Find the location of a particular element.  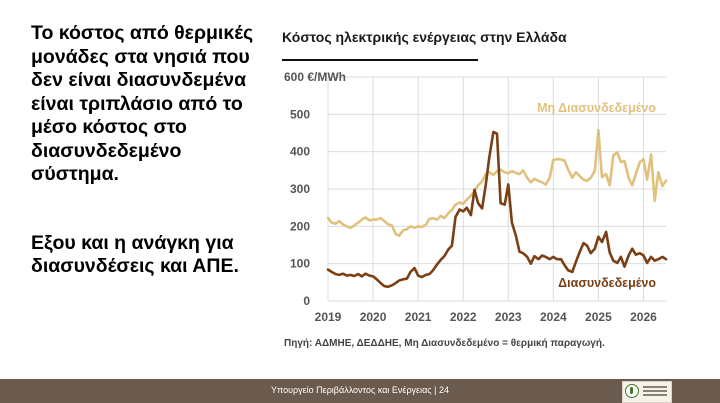

x-tick-label: 2023 is located at coordinates (508, 317).